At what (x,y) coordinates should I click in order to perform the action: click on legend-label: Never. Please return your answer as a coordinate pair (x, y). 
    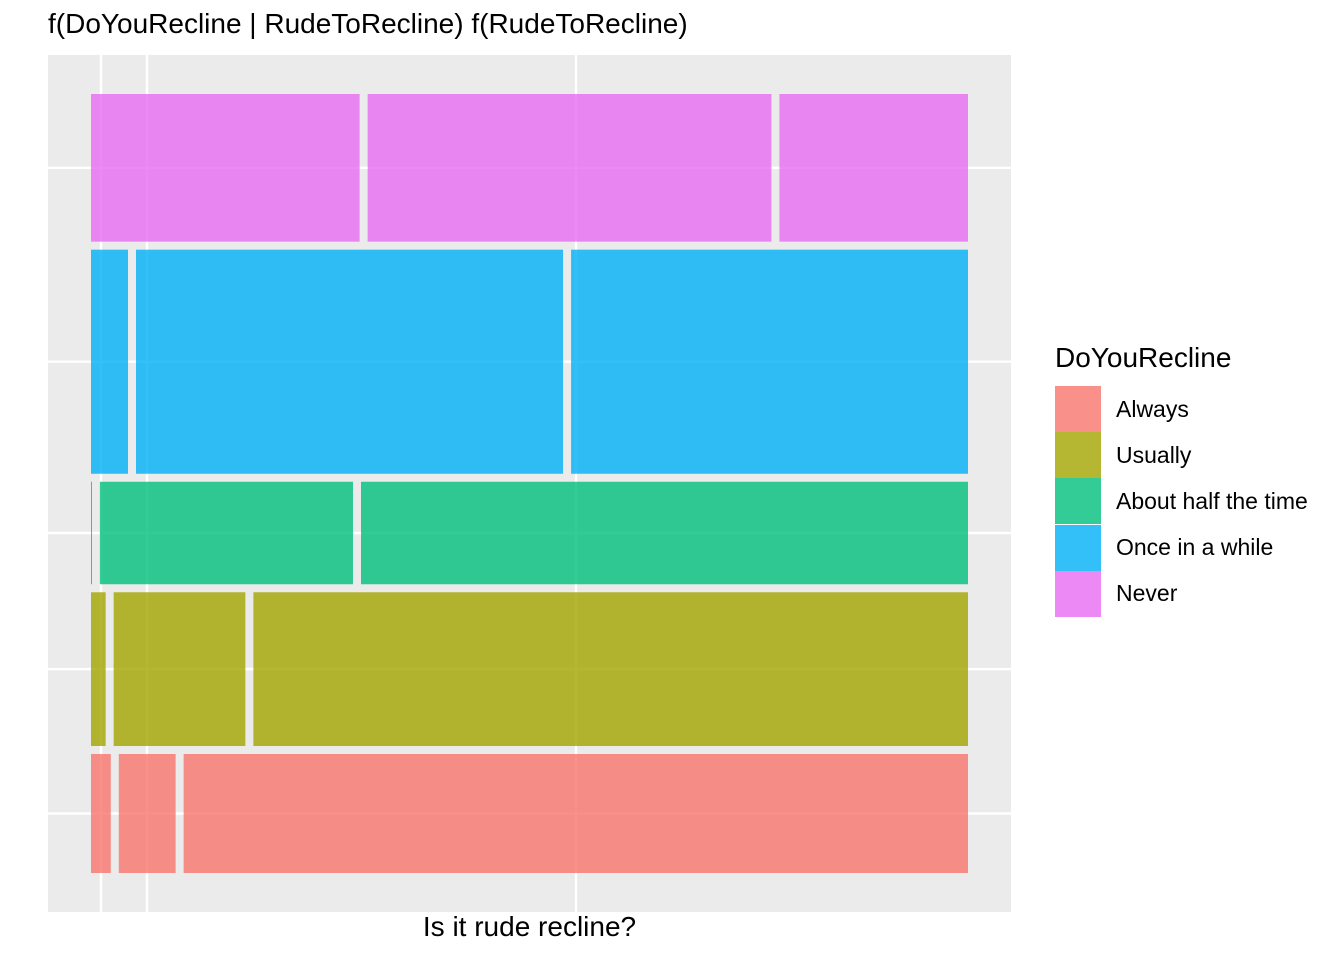
    Looking at the image, I should click on (1147, 593).